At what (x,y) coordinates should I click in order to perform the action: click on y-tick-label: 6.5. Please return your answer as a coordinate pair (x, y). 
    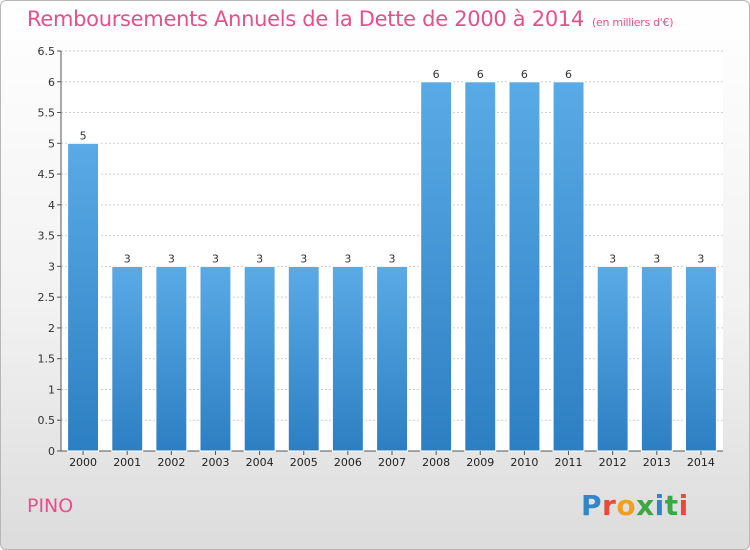
    Looking at the image, I should click on (47, 51).